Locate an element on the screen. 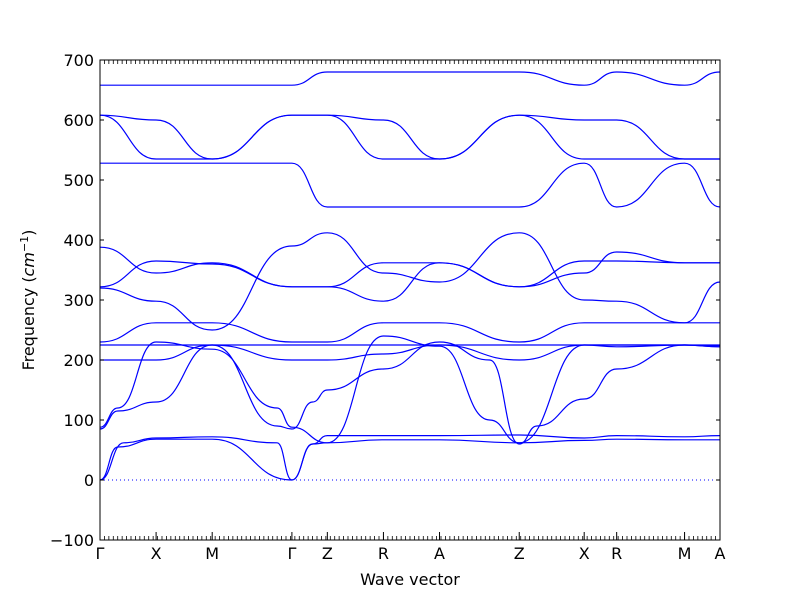 The width and height of the screenshot is (800, 600). y-axis-label: Frequency (cm−1) is located at coordinates (28, 300).